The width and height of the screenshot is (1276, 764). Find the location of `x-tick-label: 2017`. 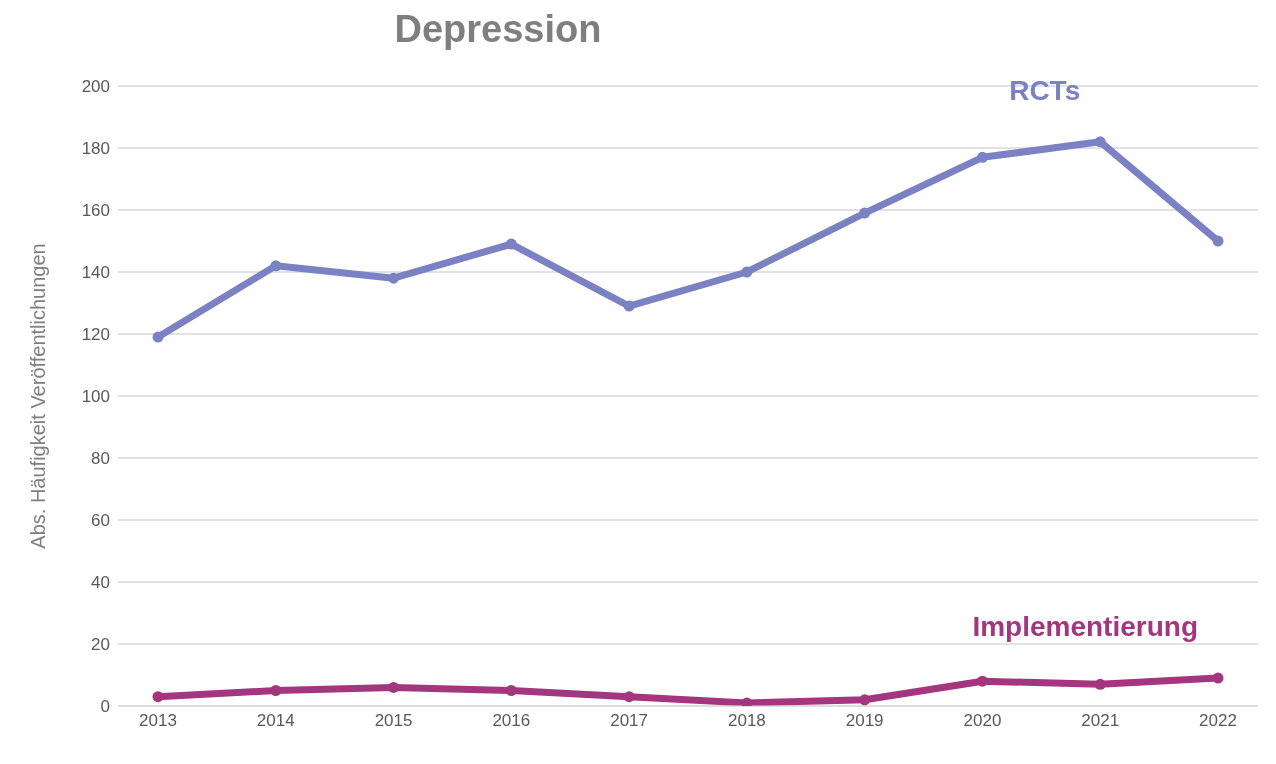

x-tick-label: 2017 is located at coordinates (629, 721).